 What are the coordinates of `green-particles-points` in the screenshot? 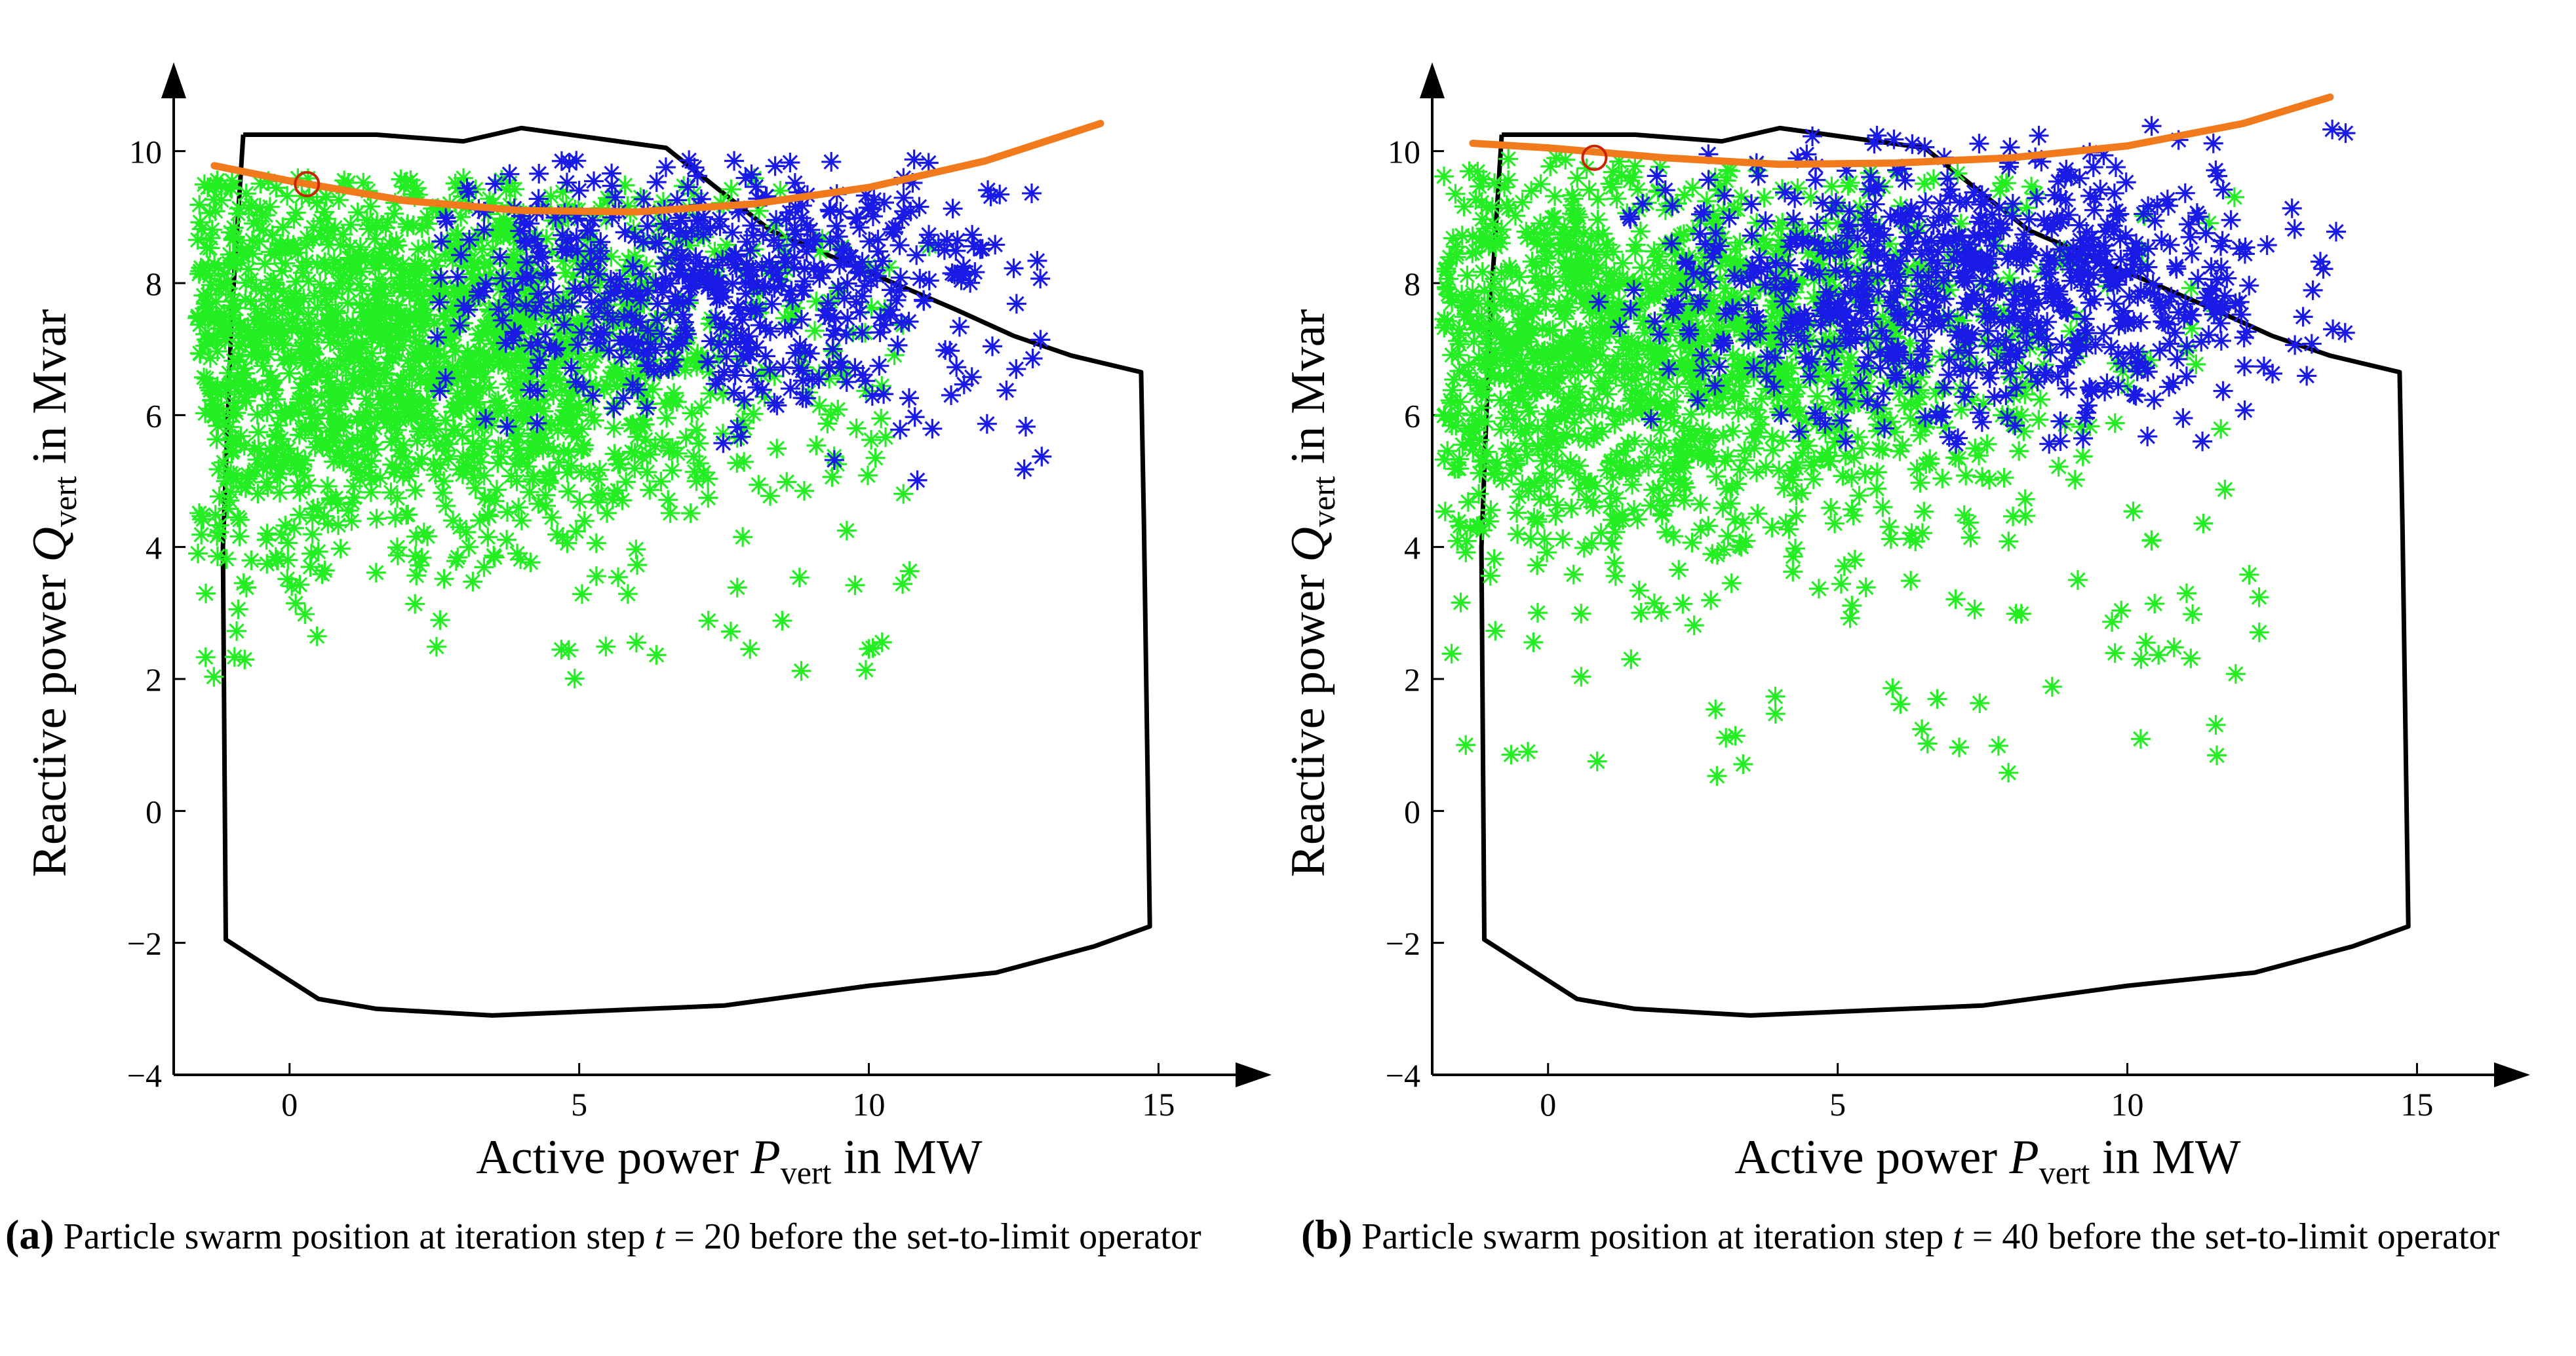 It's located at (563, 428).